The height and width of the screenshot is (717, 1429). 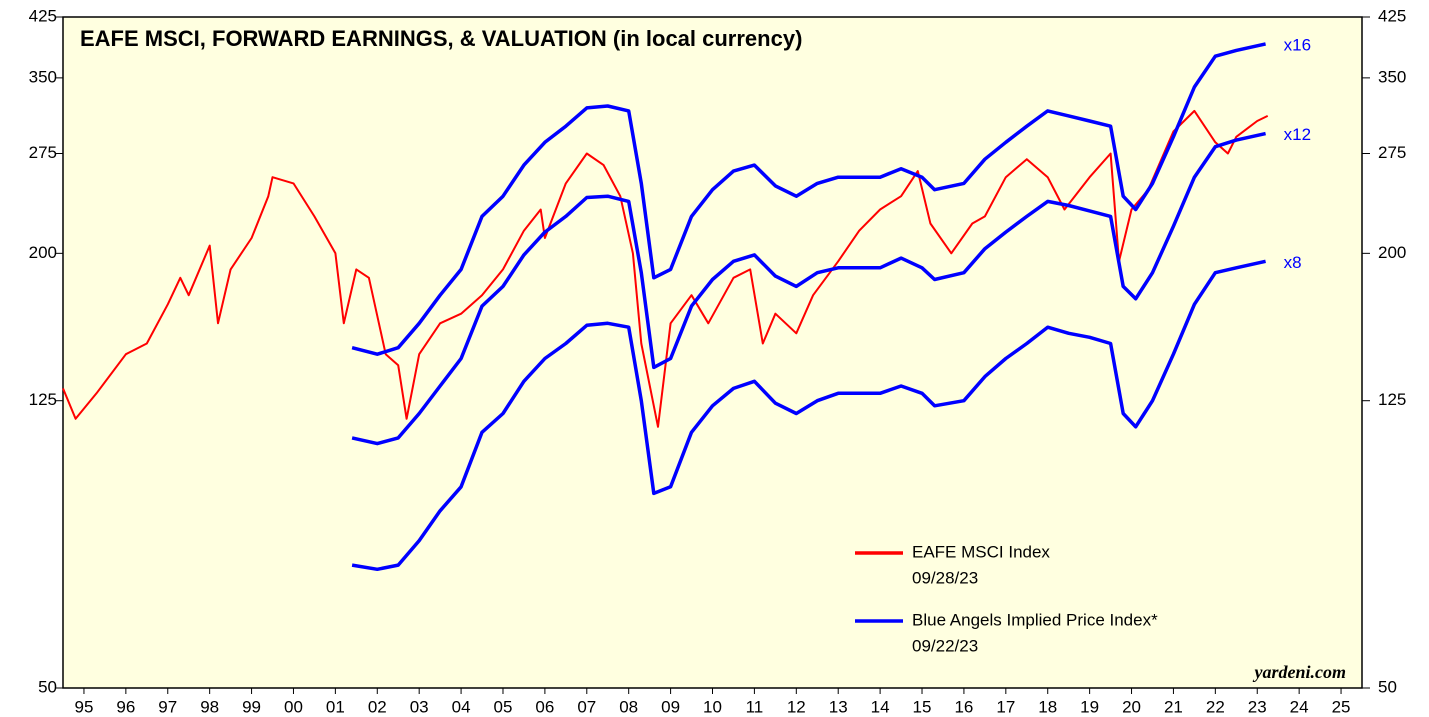 What do you see at coordinates (670, 706) in the screenshot?
I see `x-tick-label: 09` at bounding box center [670, 706].